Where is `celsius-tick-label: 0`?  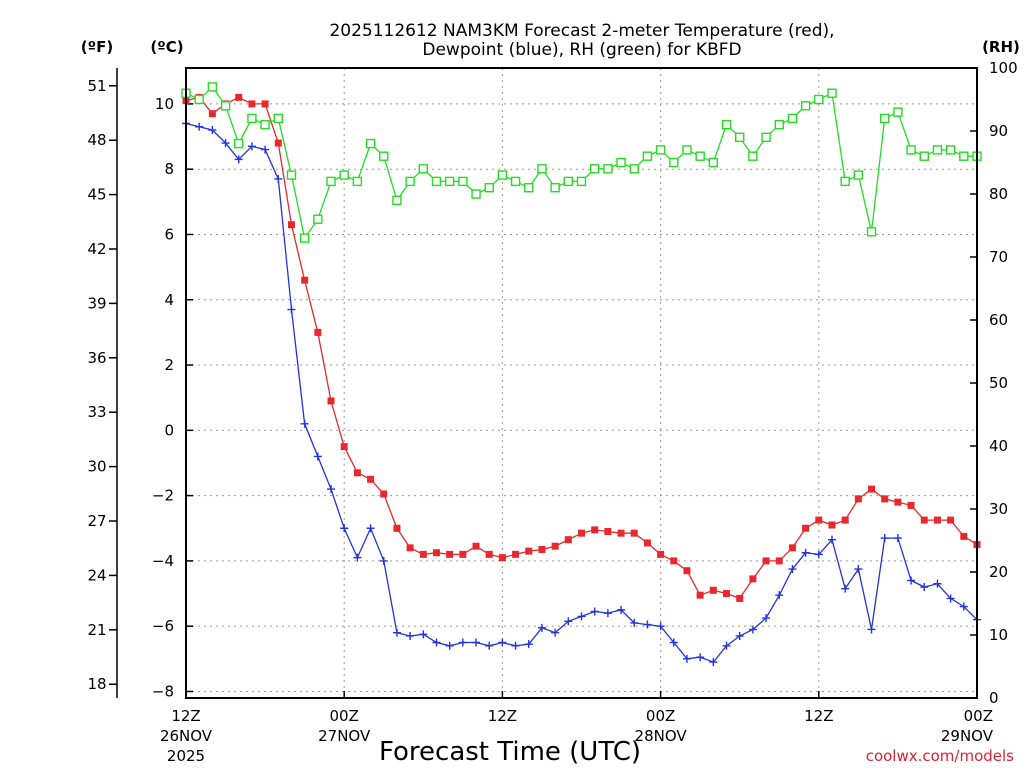
celsius-tick-label: 0 is located at coordinates (169, 430).